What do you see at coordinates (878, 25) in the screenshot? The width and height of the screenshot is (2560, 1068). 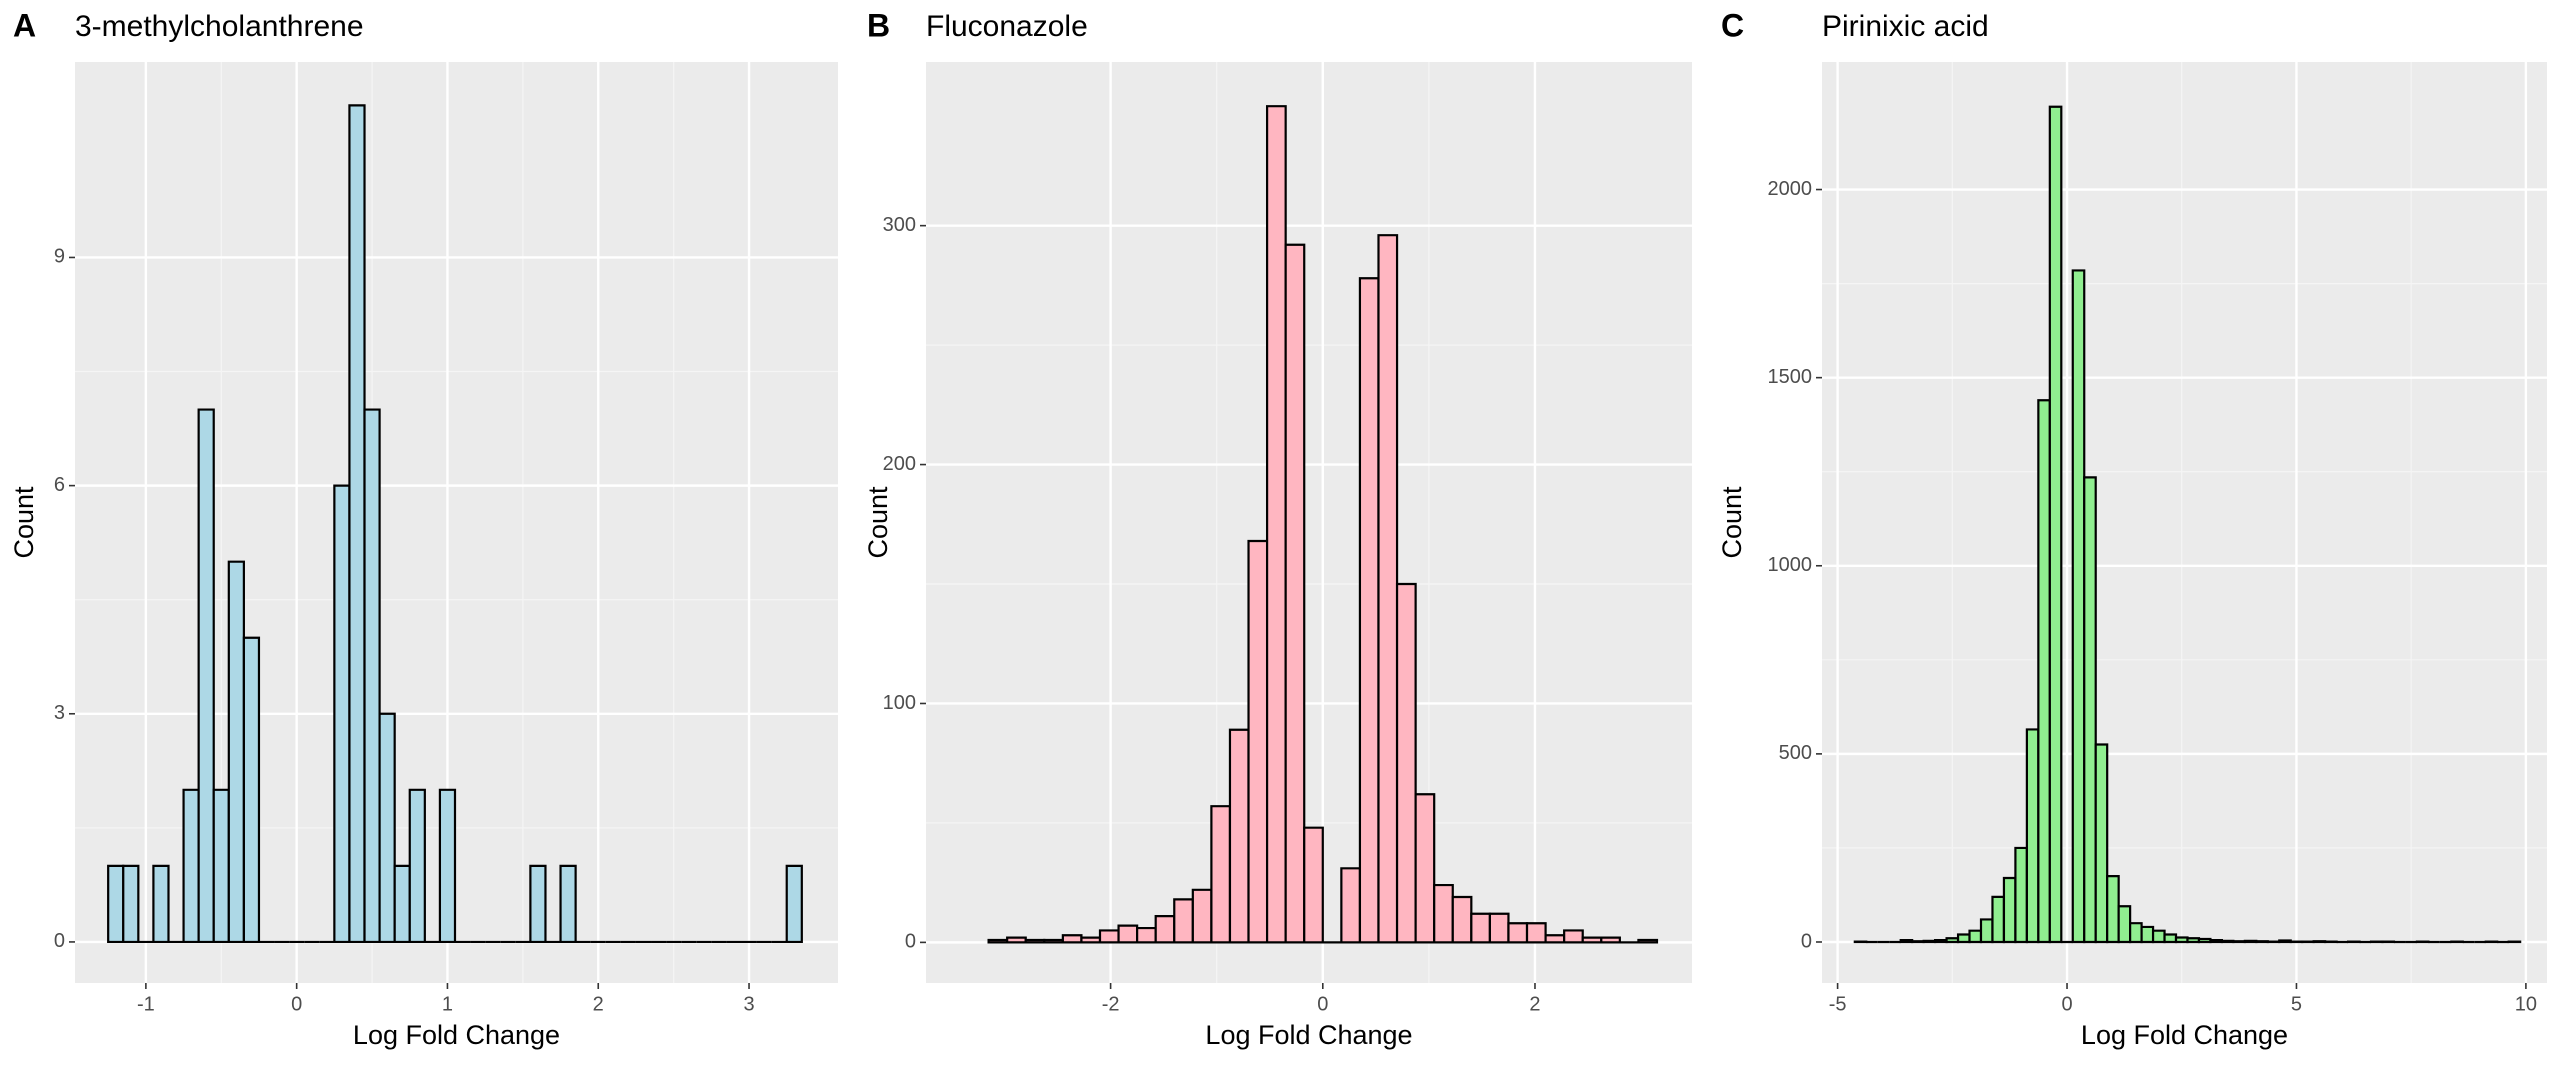 I see `panel-label: B` at bounding box center [878, 25].